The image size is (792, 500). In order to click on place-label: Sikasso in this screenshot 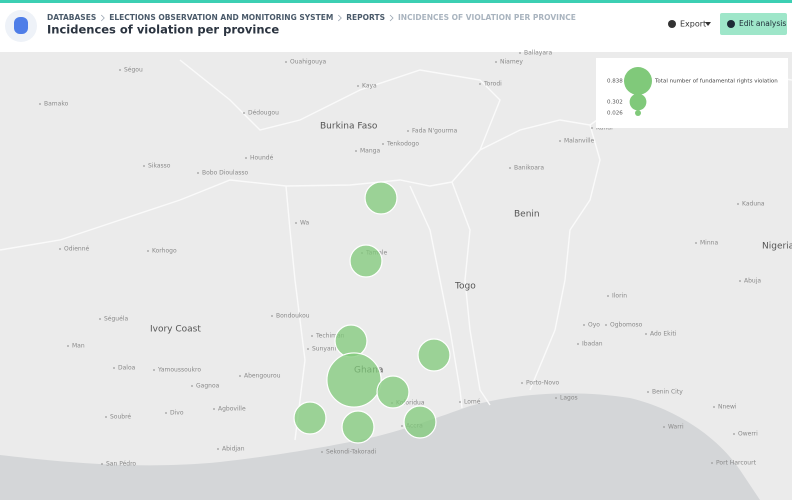, I will do `click(159, 166)`.